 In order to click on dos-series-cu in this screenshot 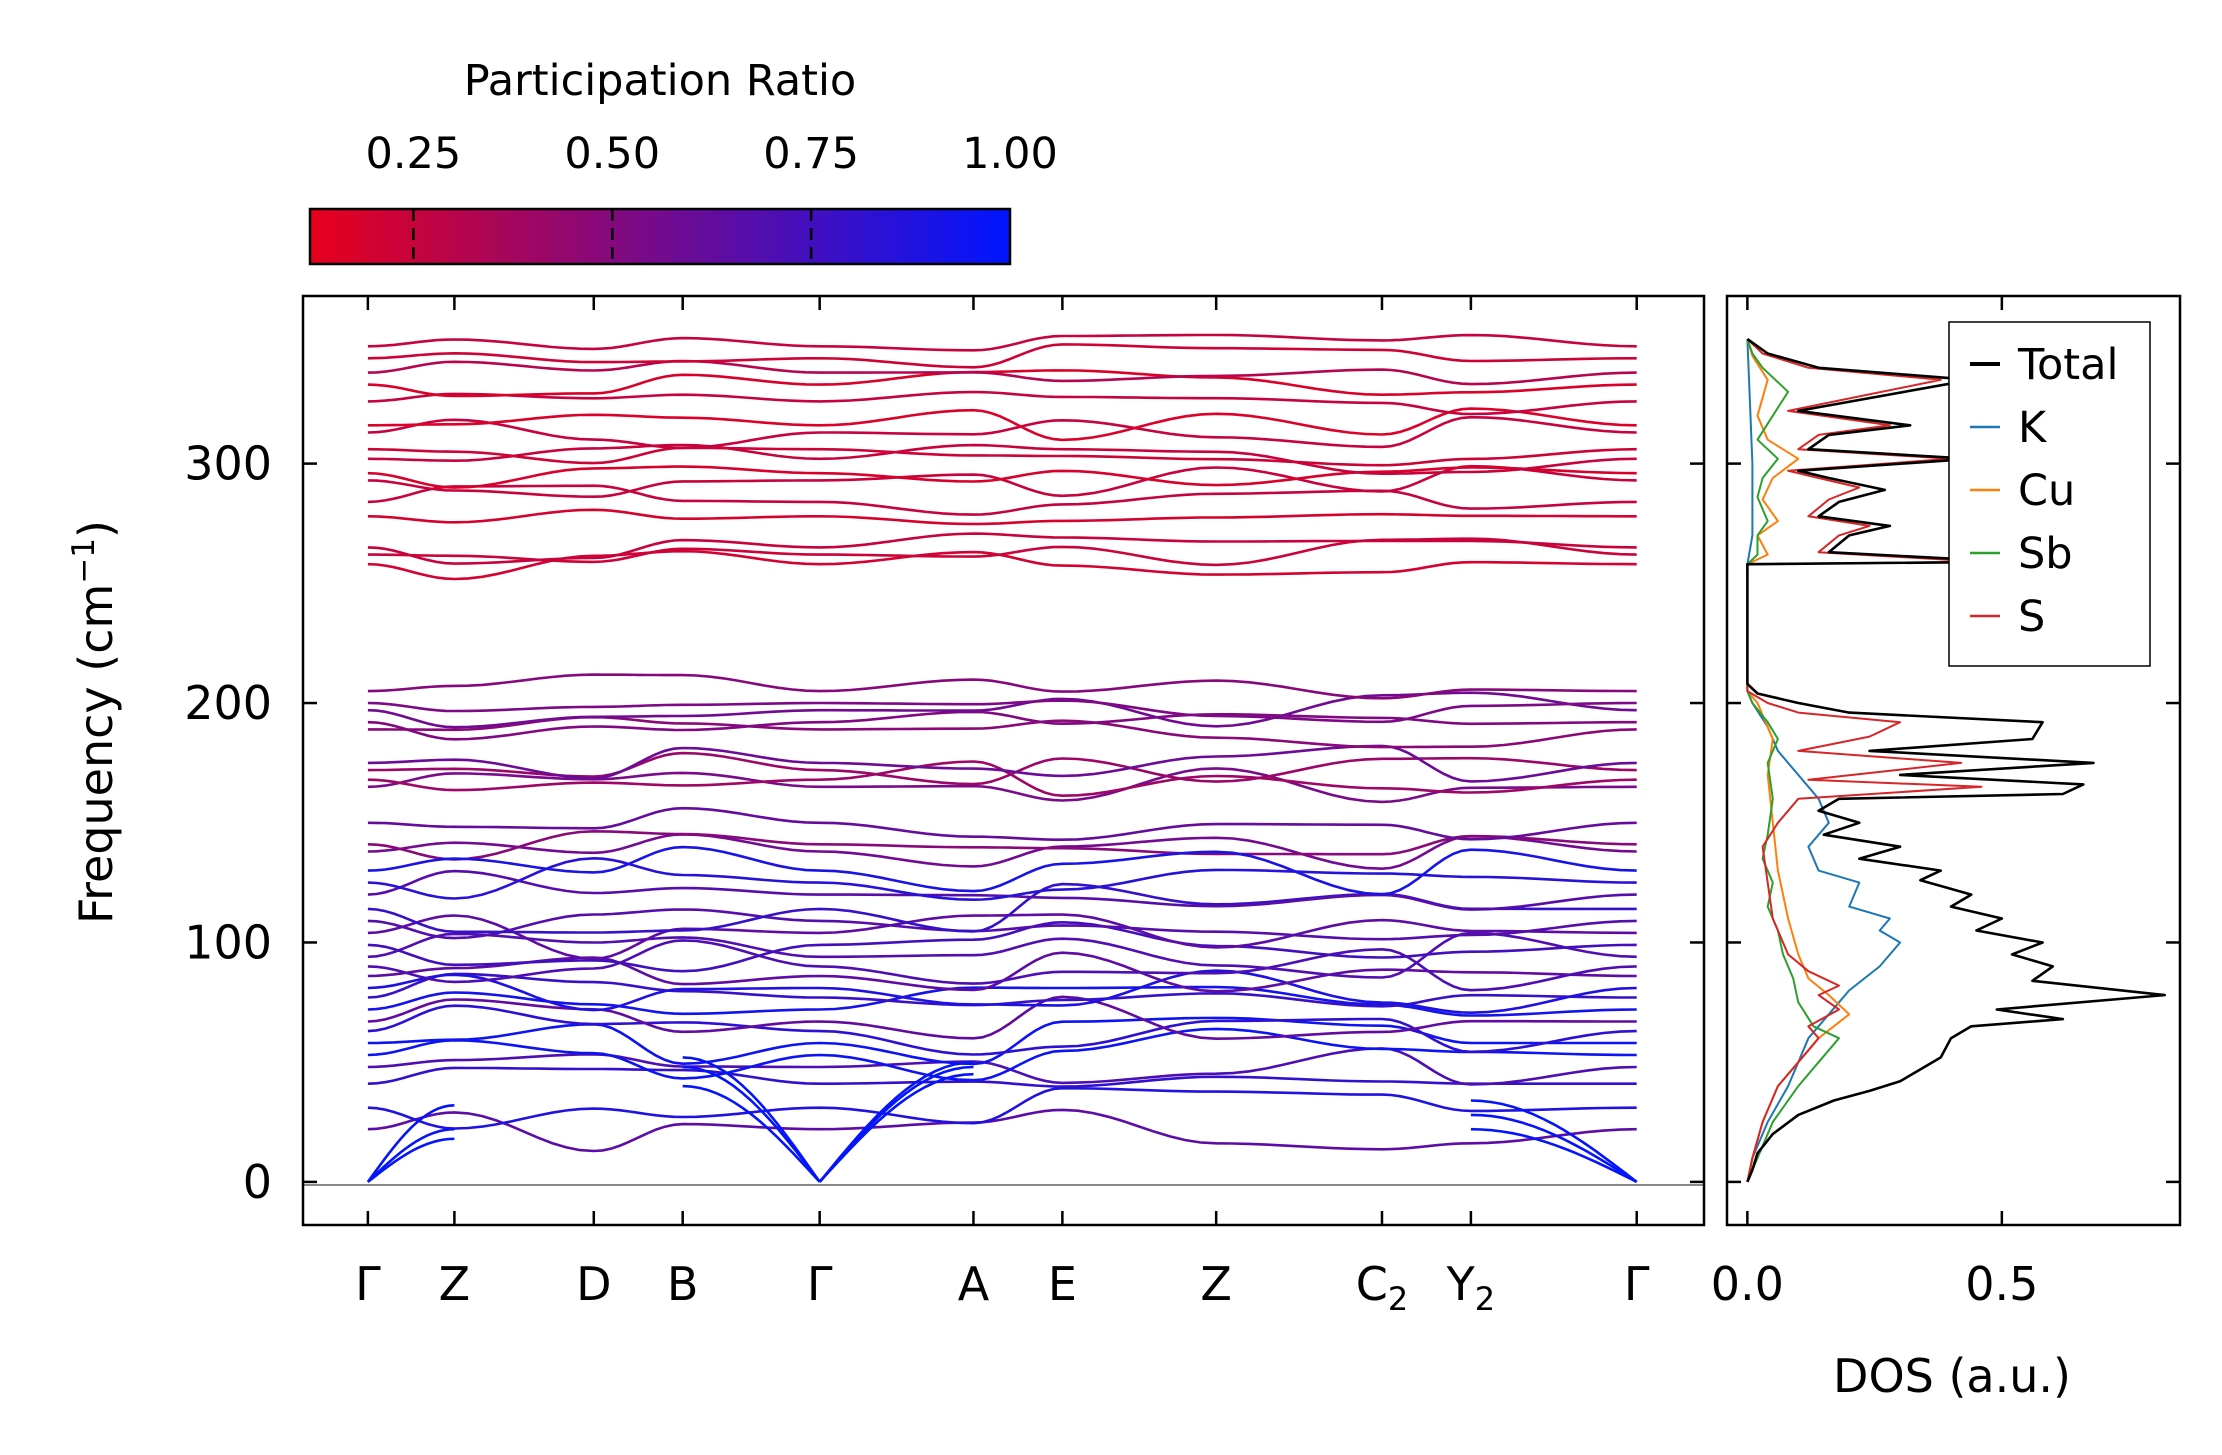, I will do `click(1798, 760)`.